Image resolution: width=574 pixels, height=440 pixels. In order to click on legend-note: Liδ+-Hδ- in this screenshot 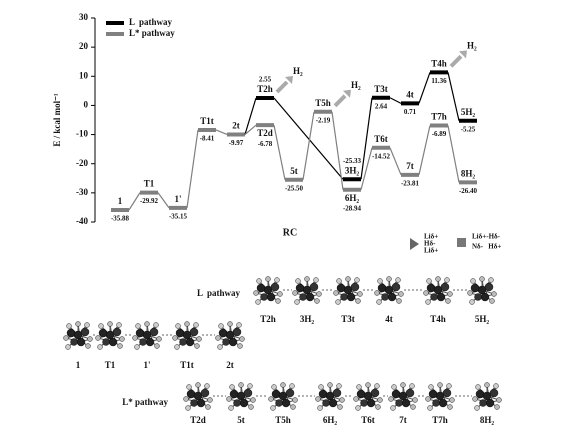, I will do `click(486, 237)`.